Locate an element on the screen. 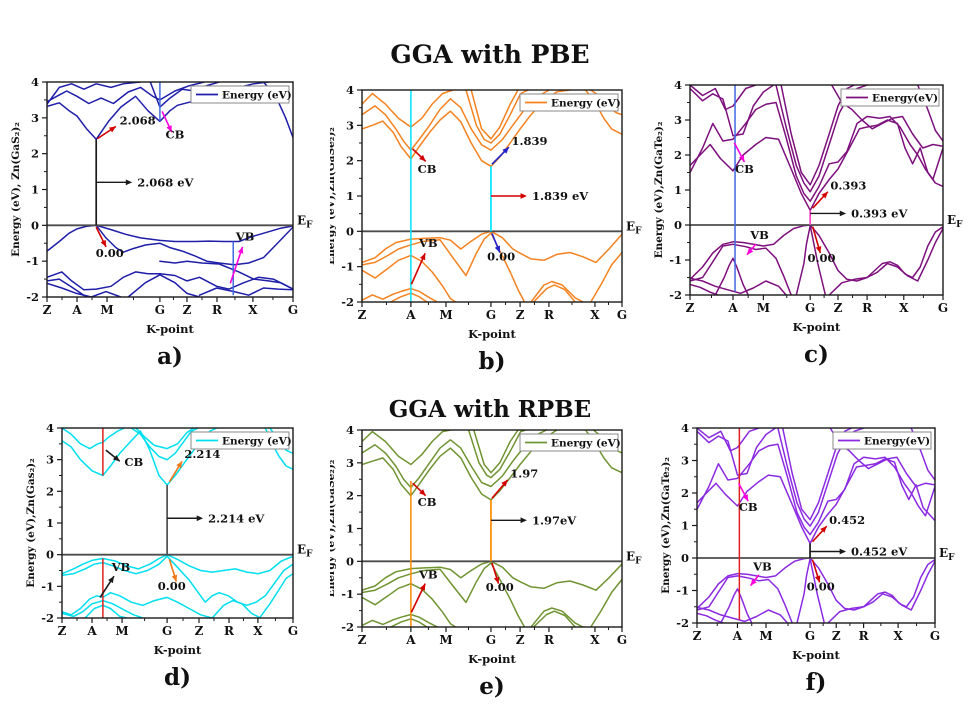 Image resolution: width=976 pixels, height=718 pixels. gap-value-label: 0.393 eV is located at coordinates (879, 213).